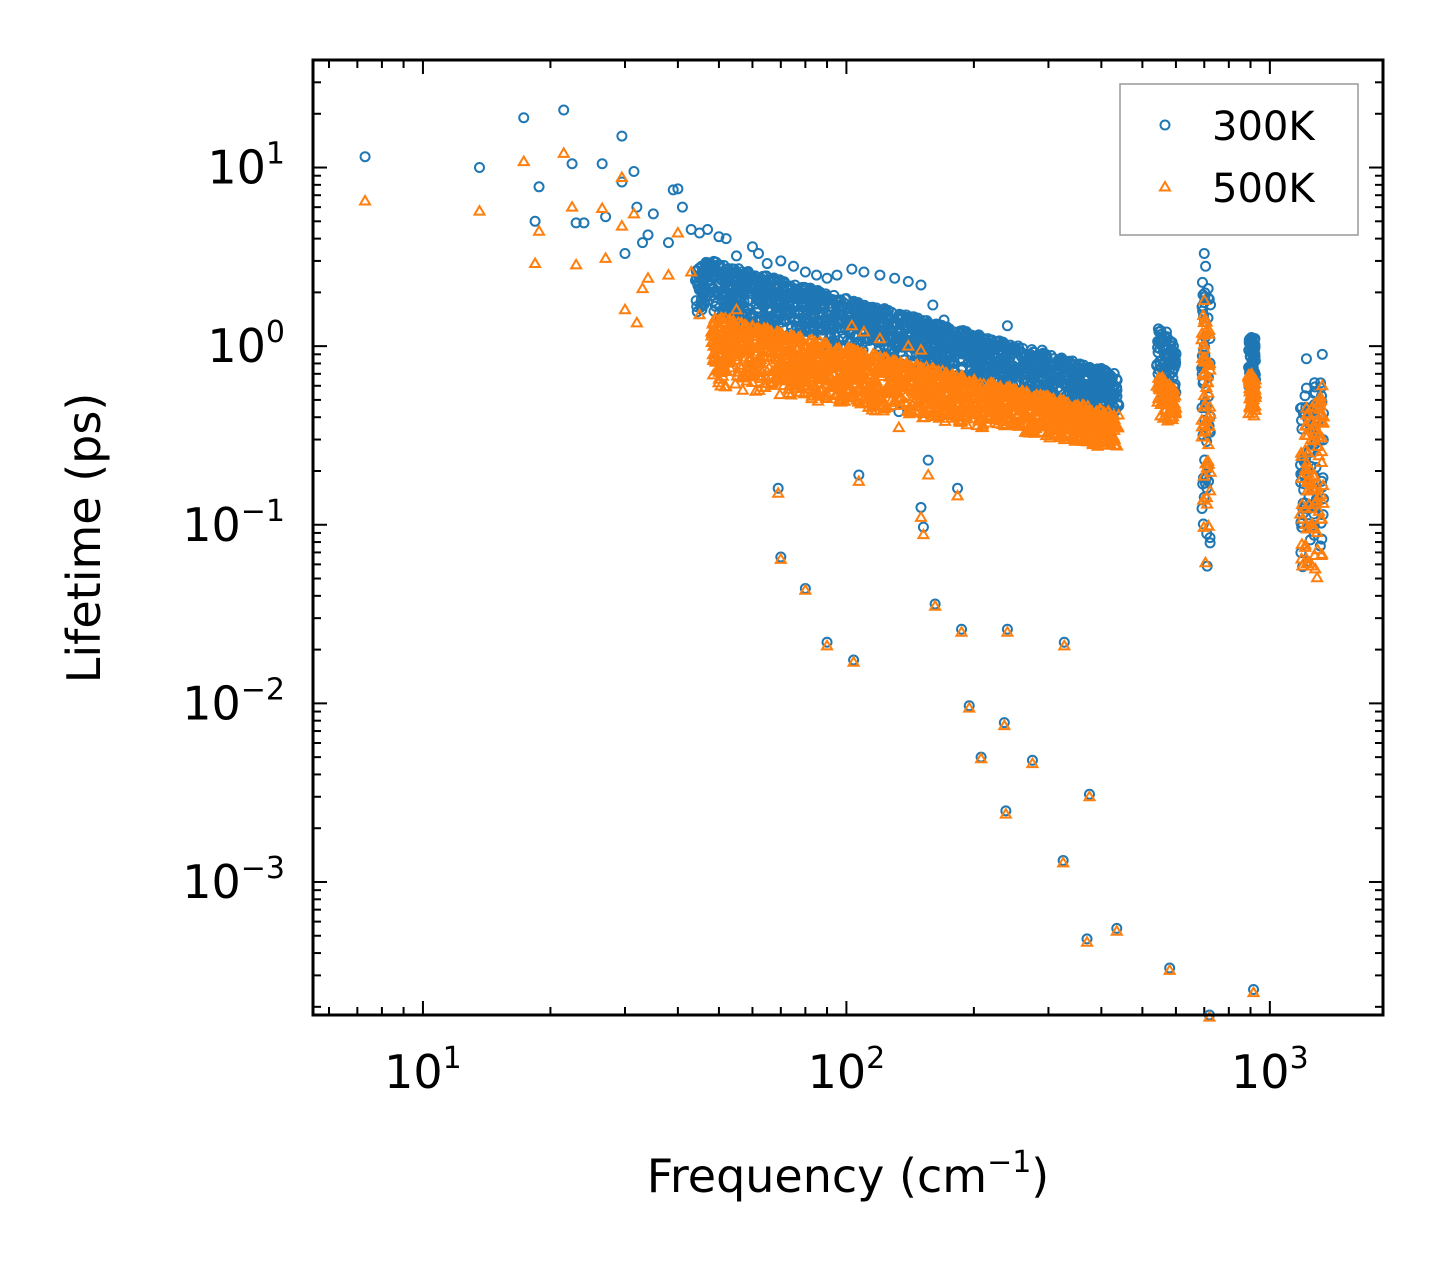  I want to click on y-tick-label: 10−1, so click(233, 523).